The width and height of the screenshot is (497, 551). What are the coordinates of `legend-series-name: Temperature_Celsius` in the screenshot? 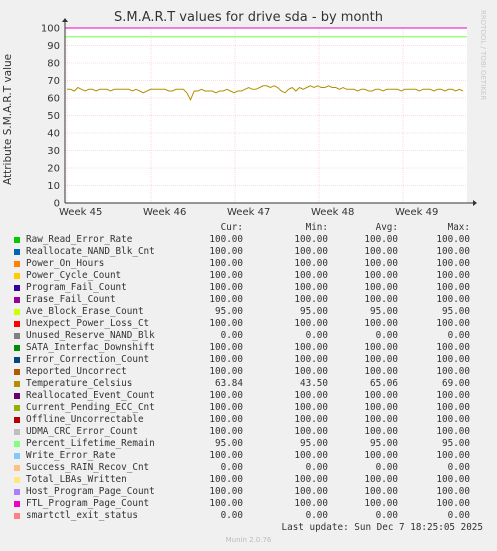 It's located at (79, 383).